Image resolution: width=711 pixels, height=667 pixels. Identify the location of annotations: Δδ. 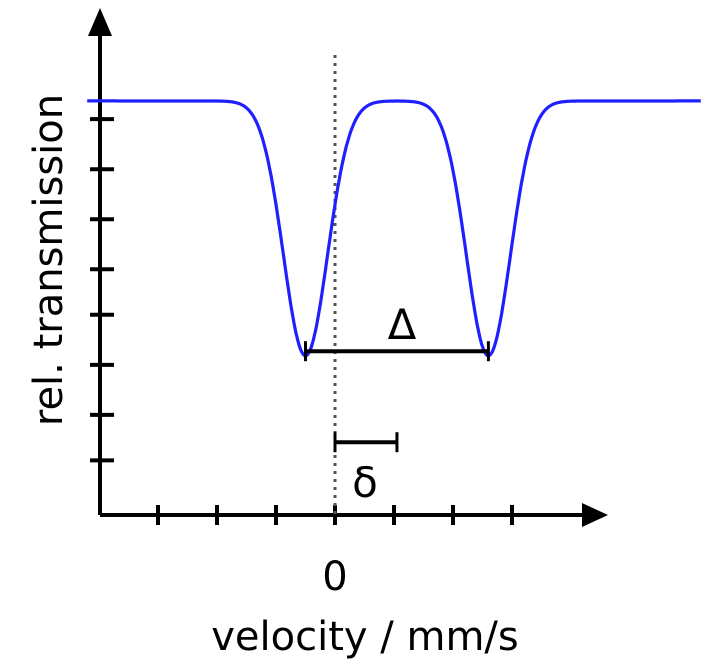
(397, 403).